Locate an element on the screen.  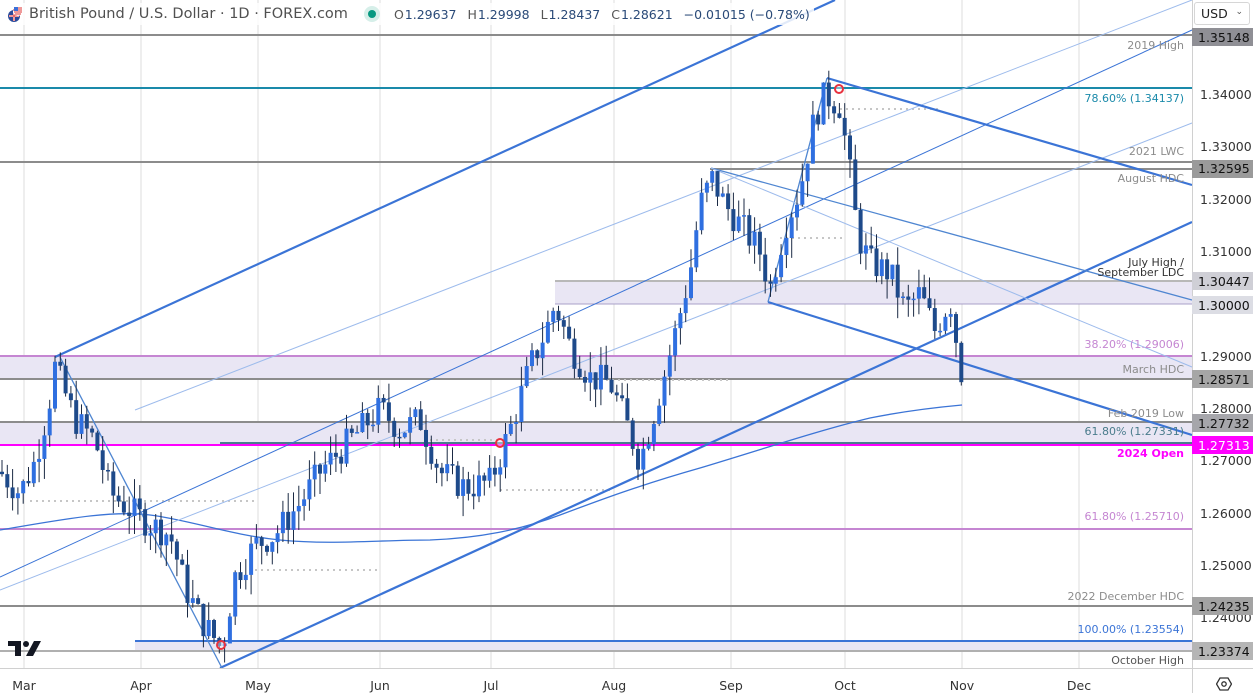
price-badge: 1.27732 is located at coordinates (1222, 423).